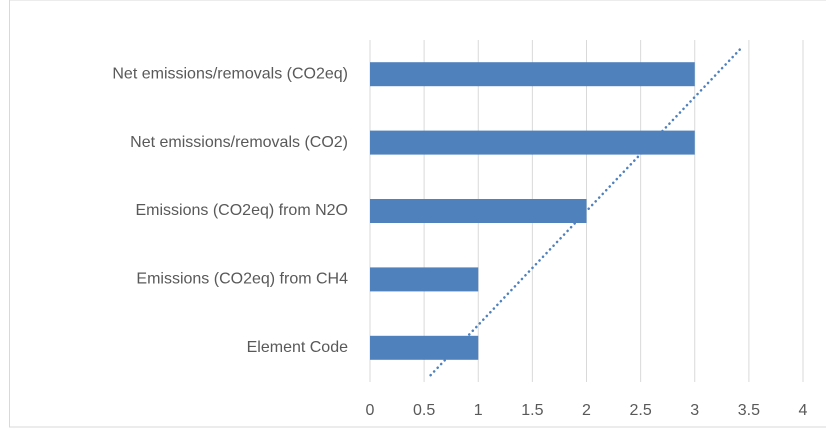  I want to click on x-tick-label: 3, so click(694, 410).